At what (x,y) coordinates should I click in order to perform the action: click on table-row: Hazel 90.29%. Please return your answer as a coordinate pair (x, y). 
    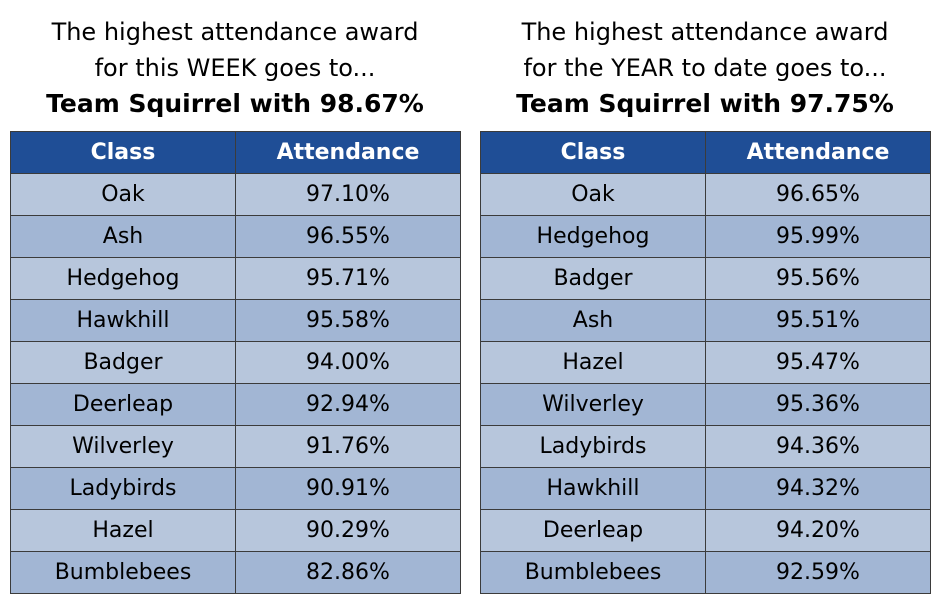
    Looking at the image, I should click on (235, 530).